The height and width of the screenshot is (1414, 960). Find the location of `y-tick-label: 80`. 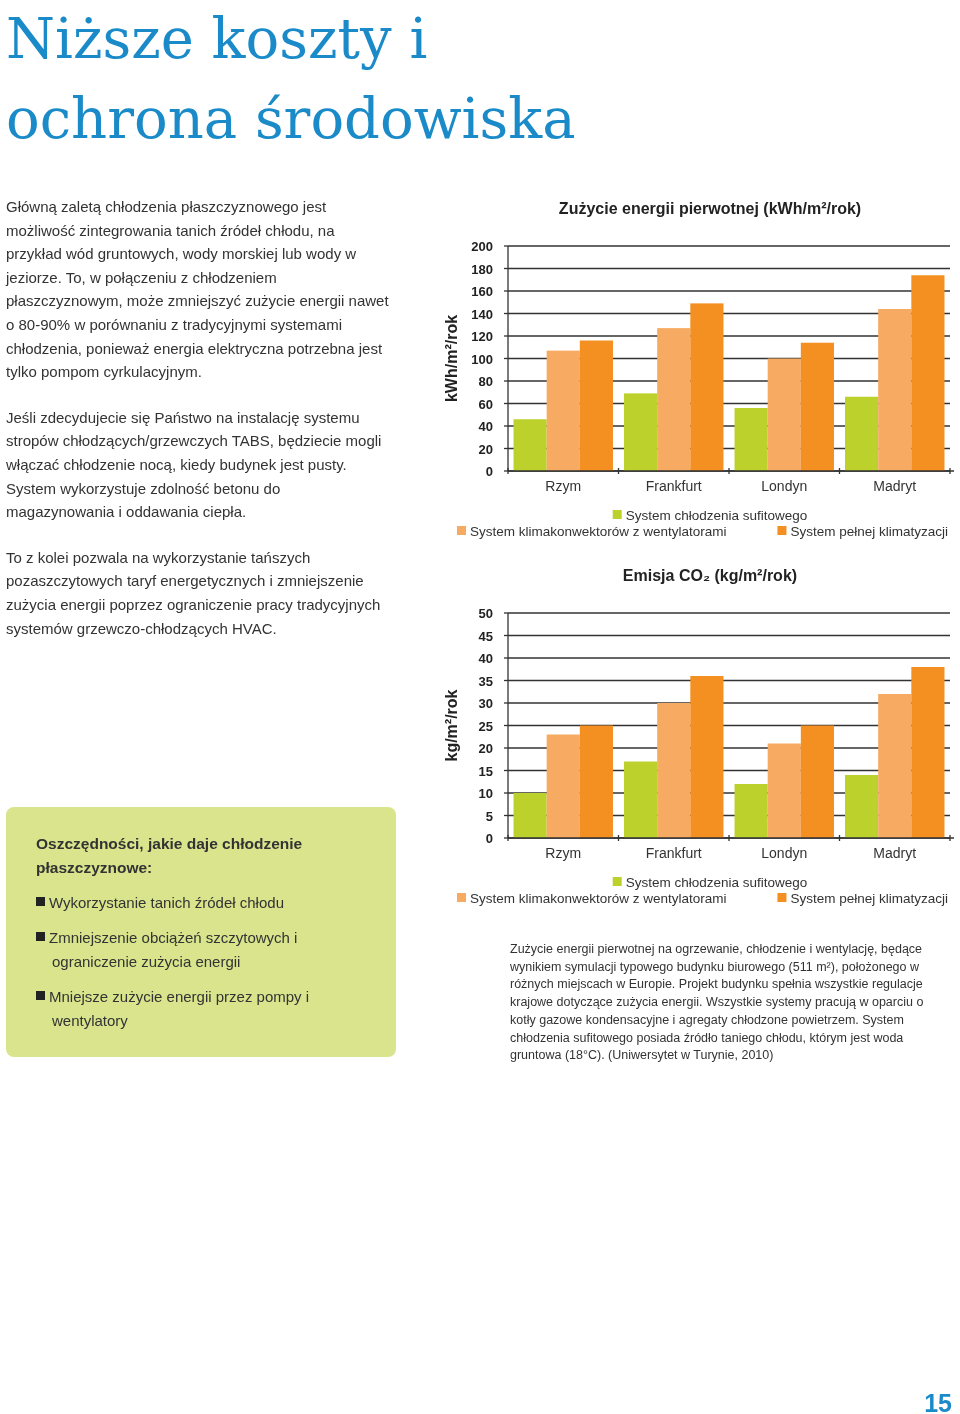

y-tick-label: 80 is located at coordinates (485, 381).